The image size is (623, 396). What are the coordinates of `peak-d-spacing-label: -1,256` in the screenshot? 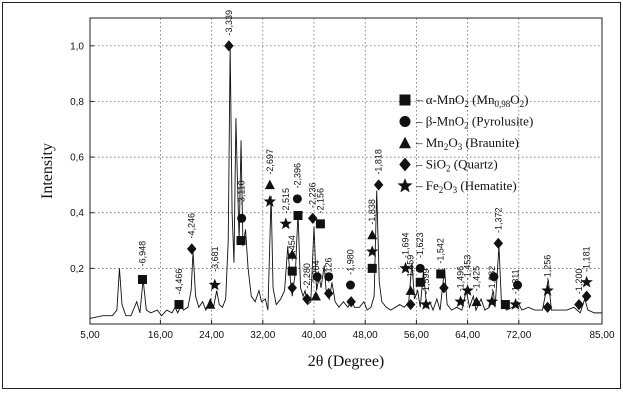 It's located at (548, 268).